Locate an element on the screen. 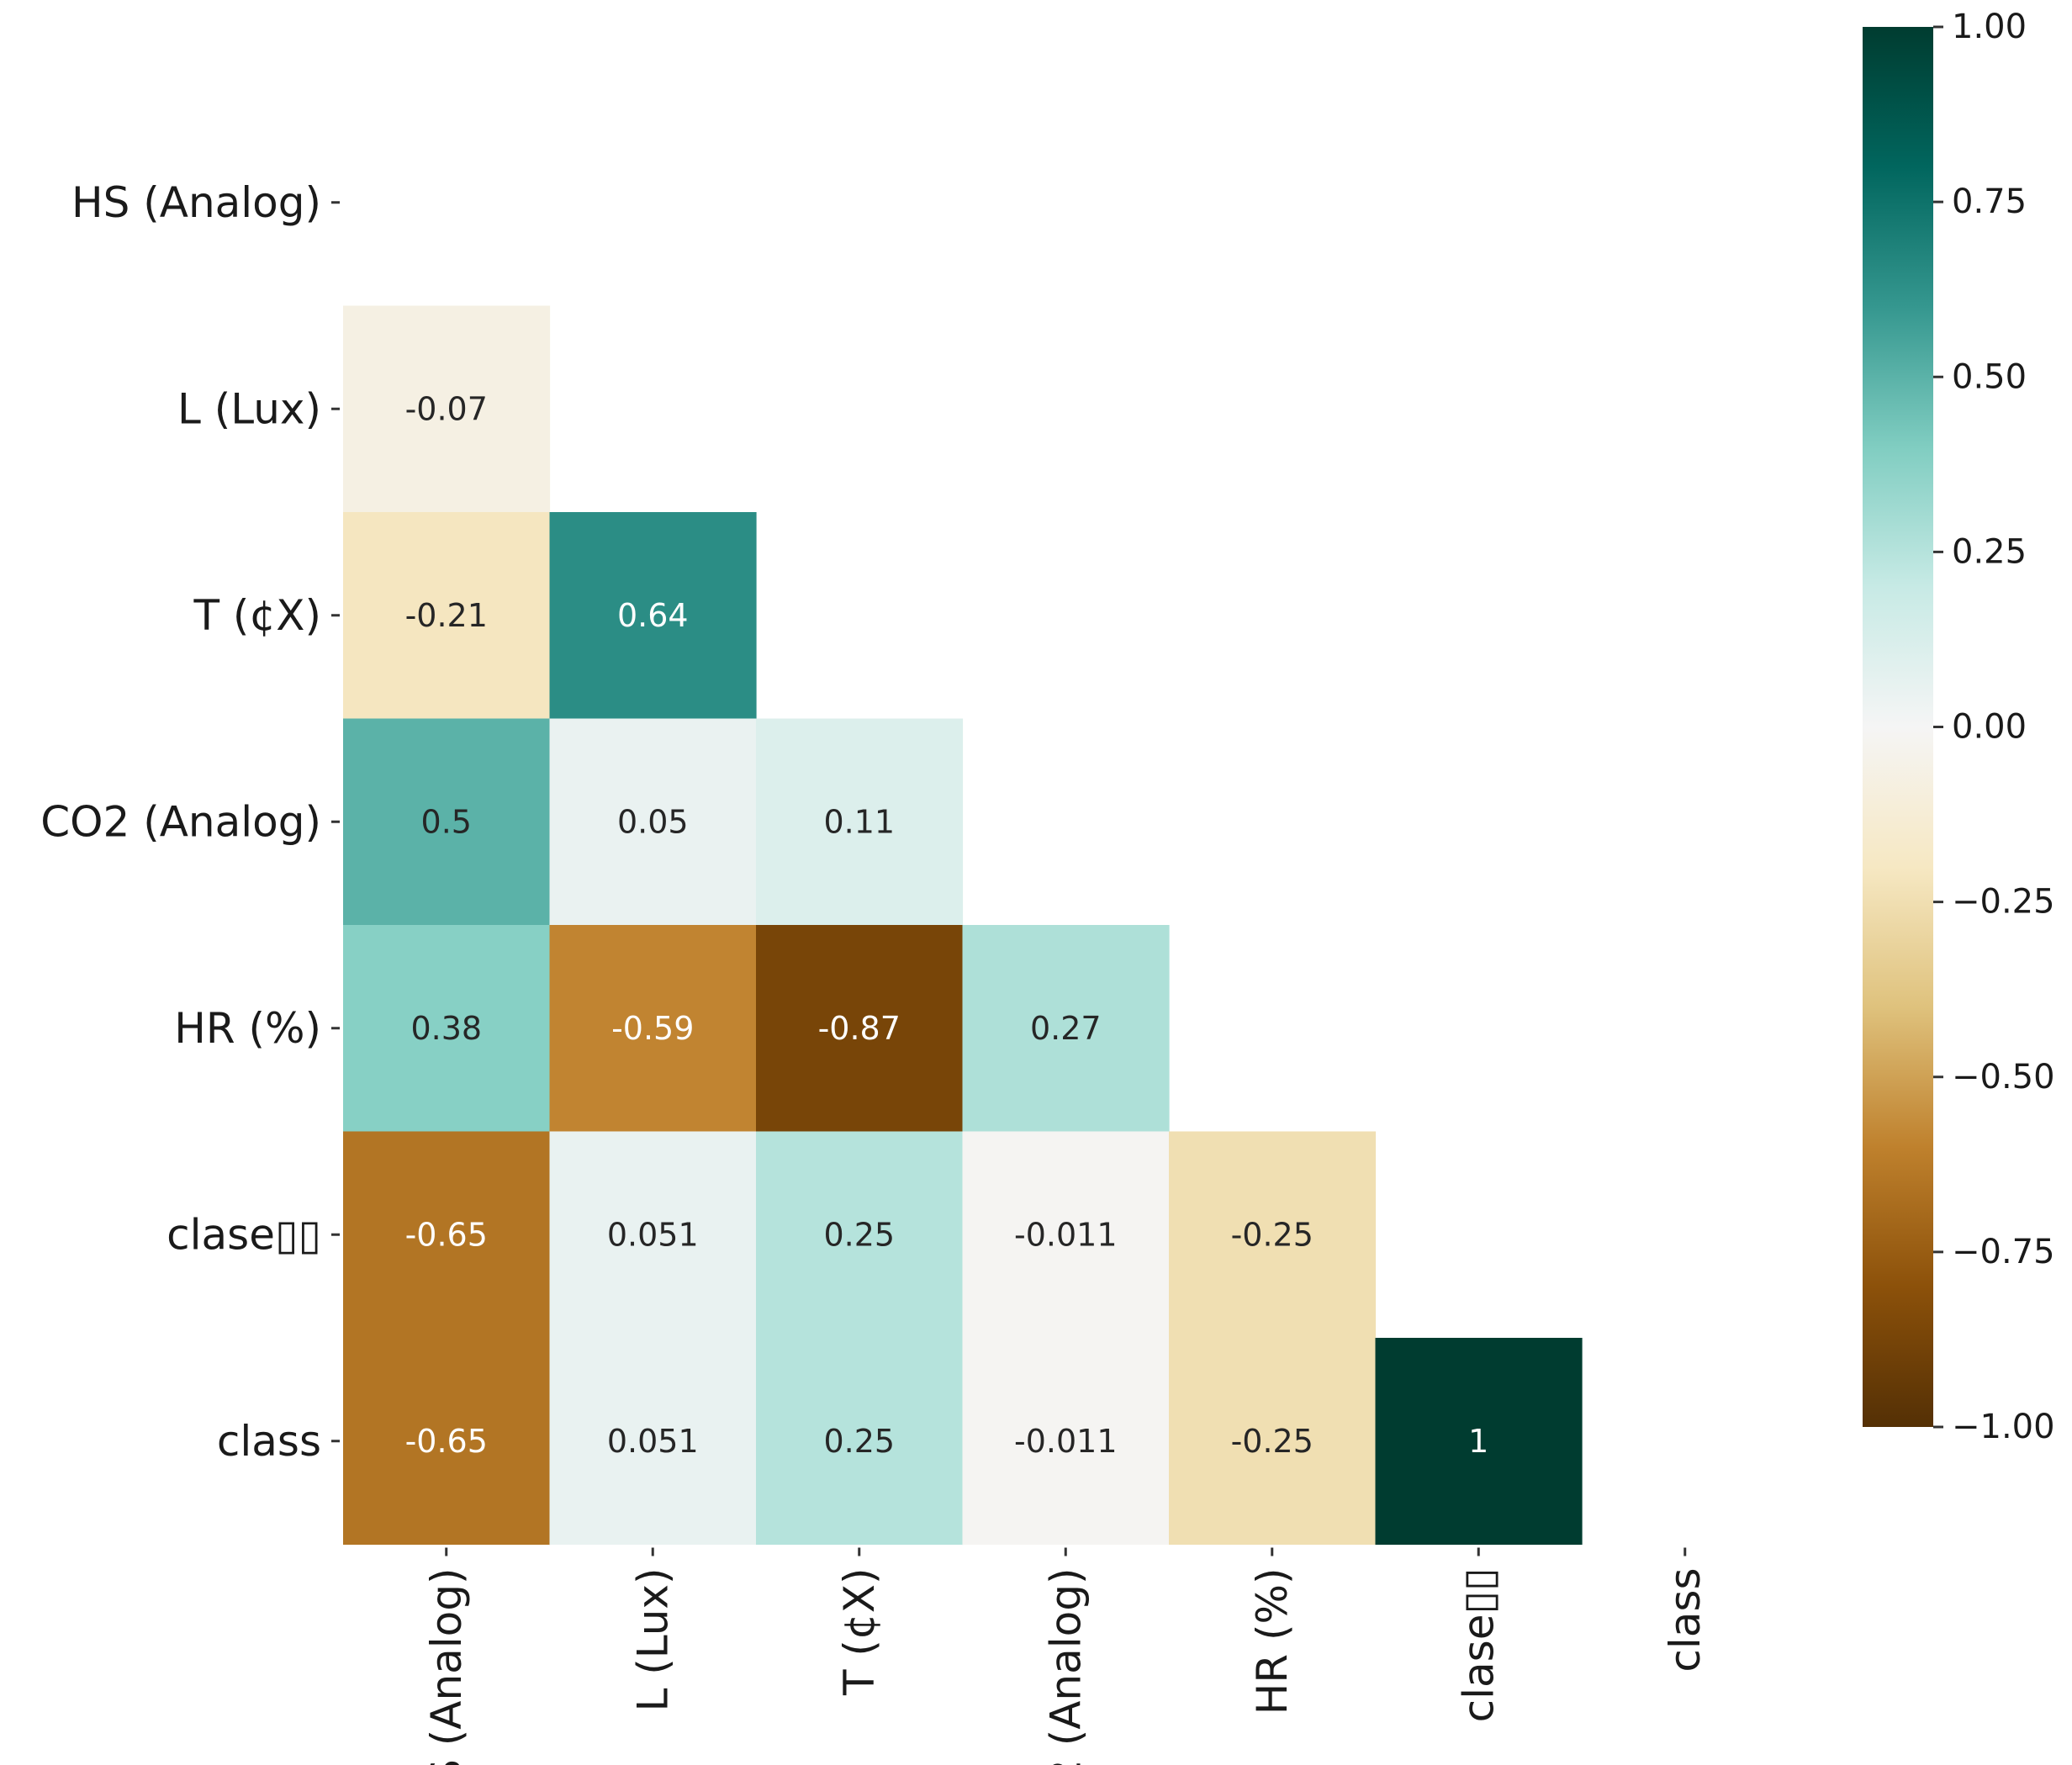 The width and height of the screenshot is (2072, 1765). colorbar-tick-label: −0.25 is located at coordinates (2004, 902).